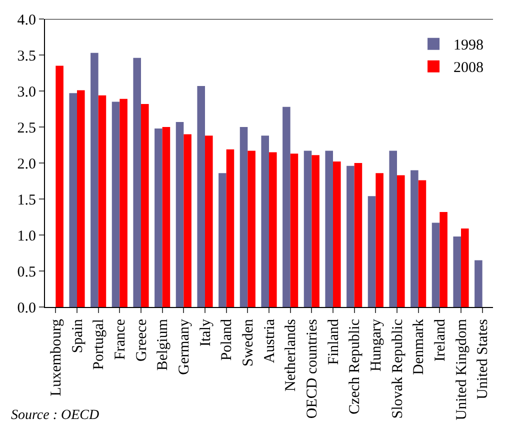 This screenshot has width=505, height=432. Describe the element at coordinates (26, 236) in the screenshot. I see `y-tick-label: 1.0` at that location.